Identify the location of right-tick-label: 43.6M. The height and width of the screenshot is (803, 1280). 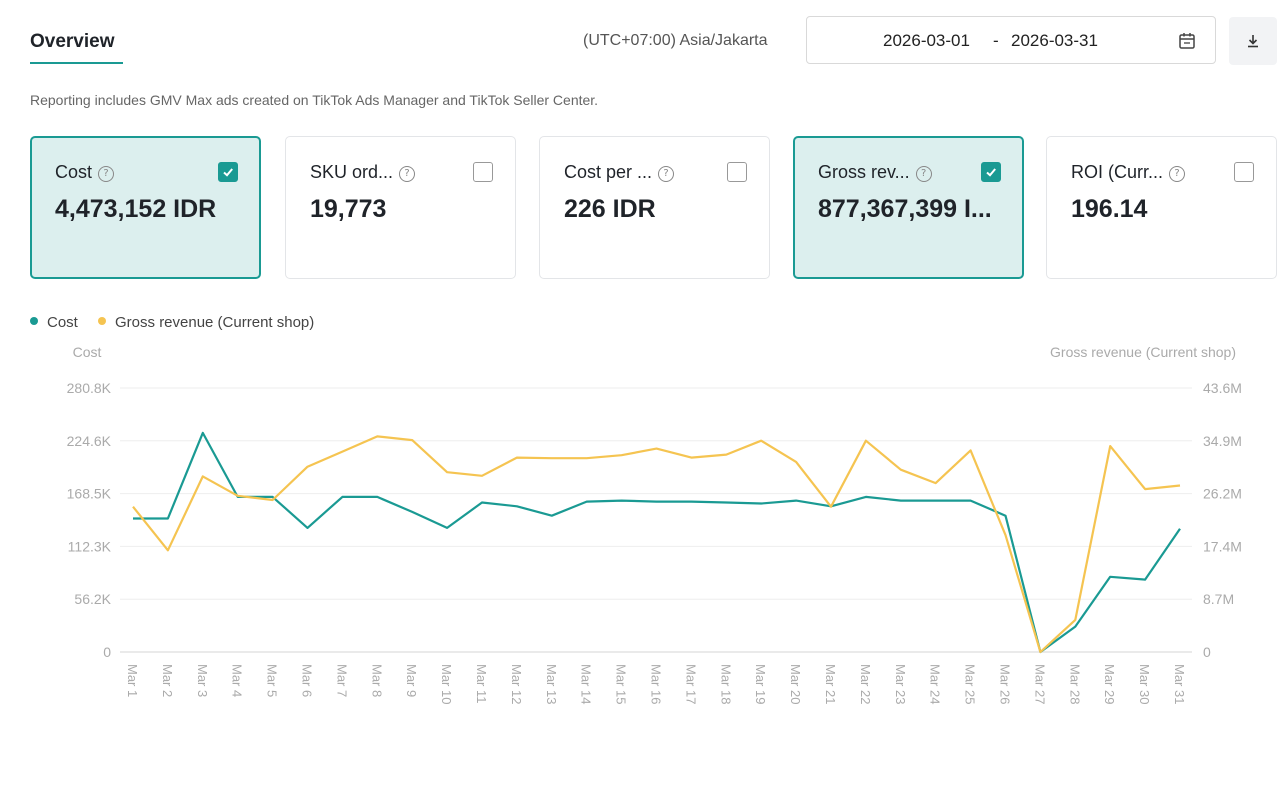
(1222, 388).